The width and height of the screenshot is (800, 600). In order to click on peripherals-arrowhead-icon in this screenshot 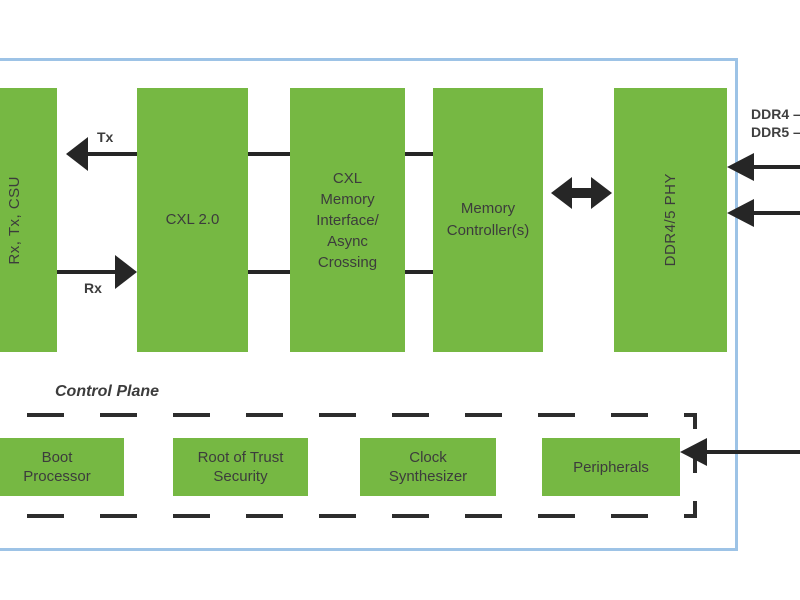, I will do `click(693, 452)`.